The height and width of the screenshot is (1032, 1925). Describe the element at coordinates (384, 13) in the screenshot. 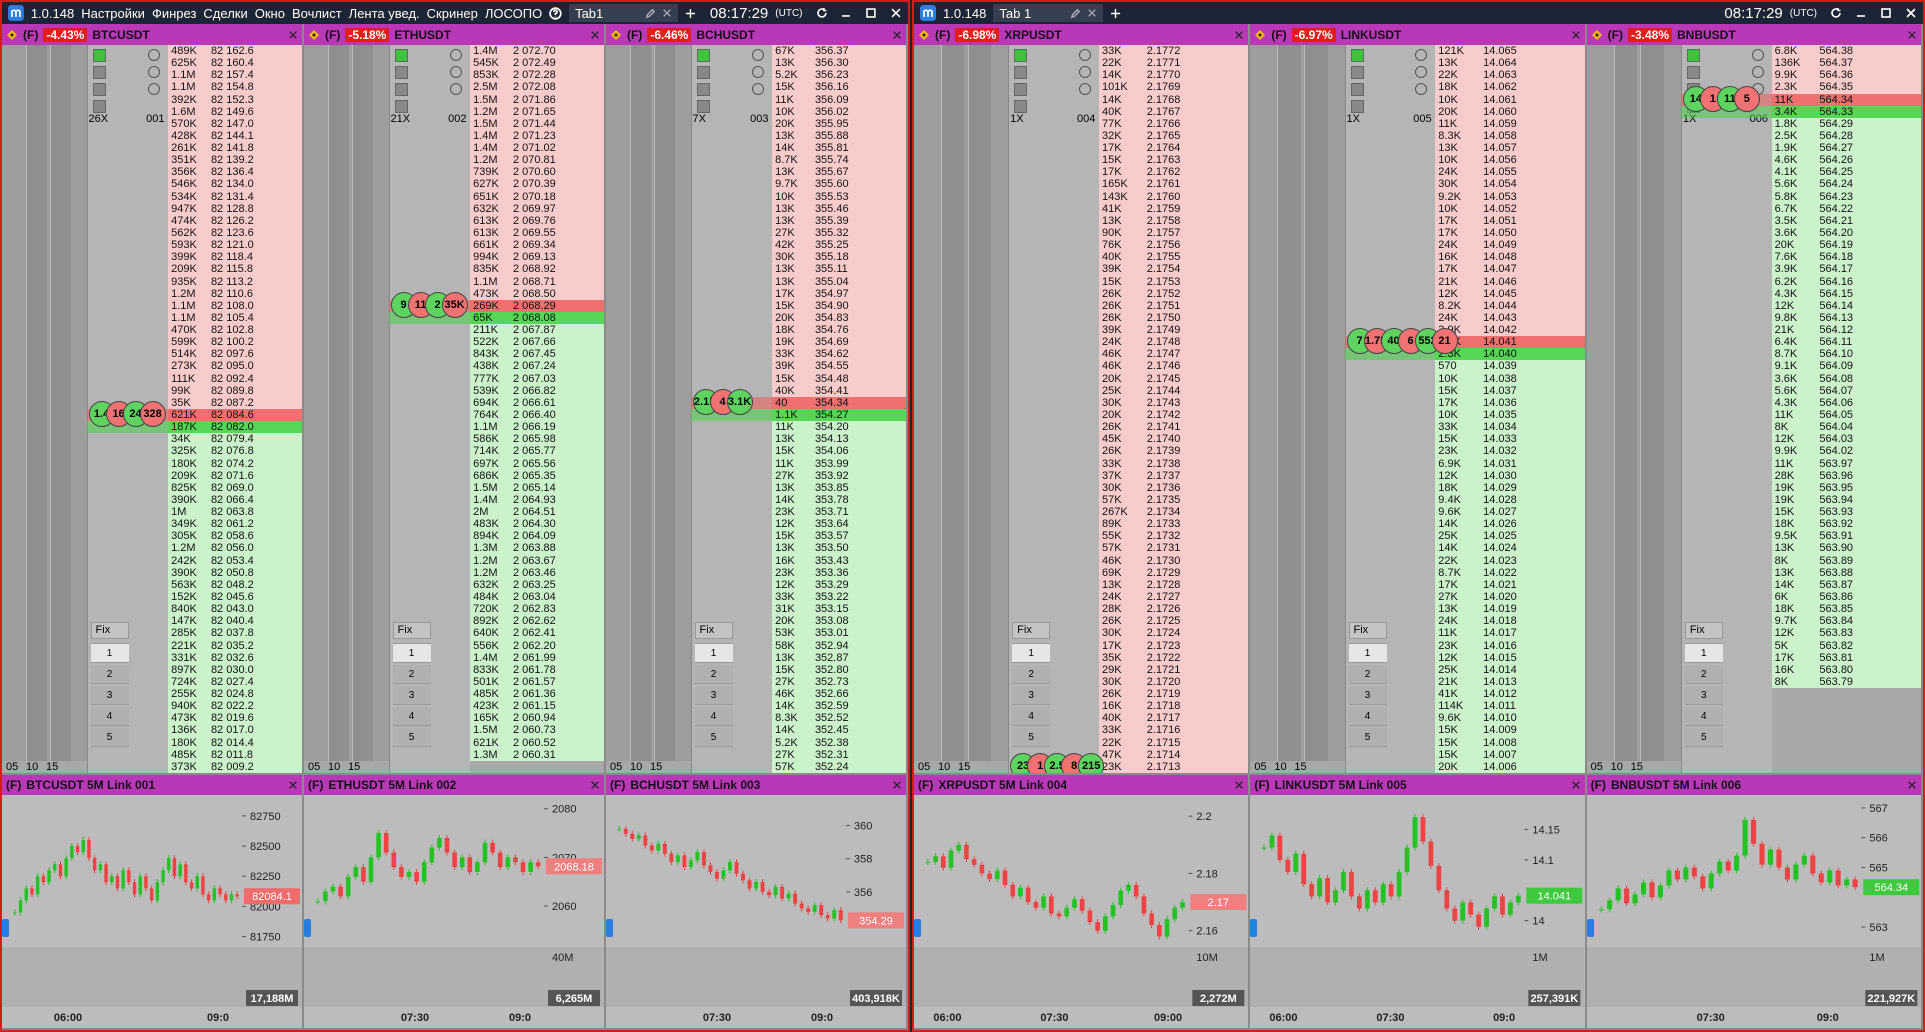

I see `menu-item: Лента увед.` at that location.